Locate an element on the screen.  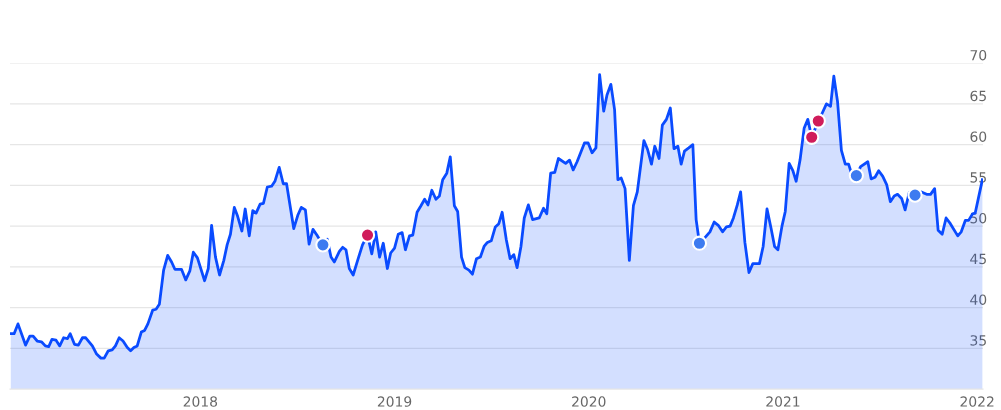
y-tick-label: 35 is located at coordinates (978, 340).